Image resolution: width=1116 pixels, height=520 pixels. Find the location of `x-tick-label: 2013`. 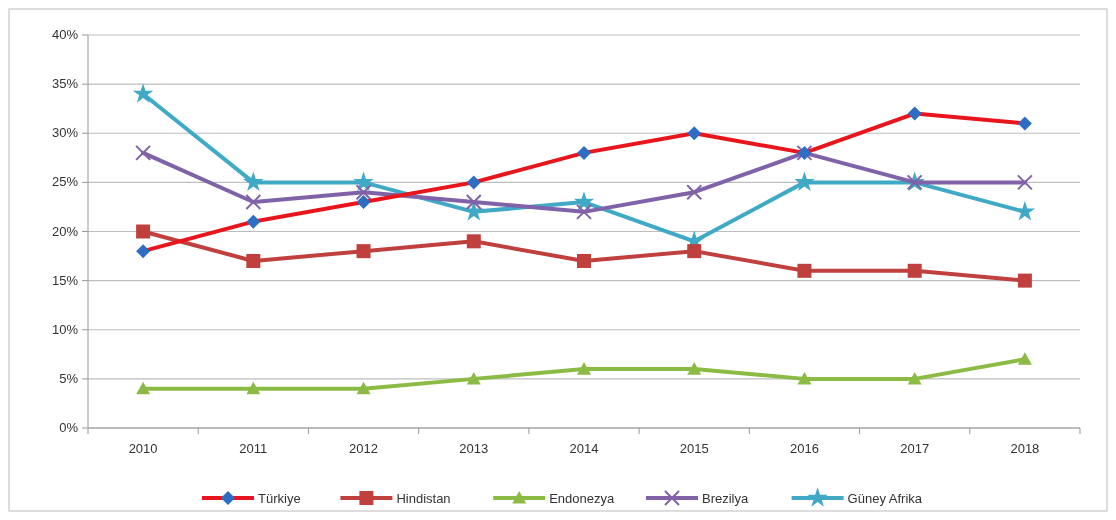

x-tick-label: 2013 is located at coordinates (474, 448).